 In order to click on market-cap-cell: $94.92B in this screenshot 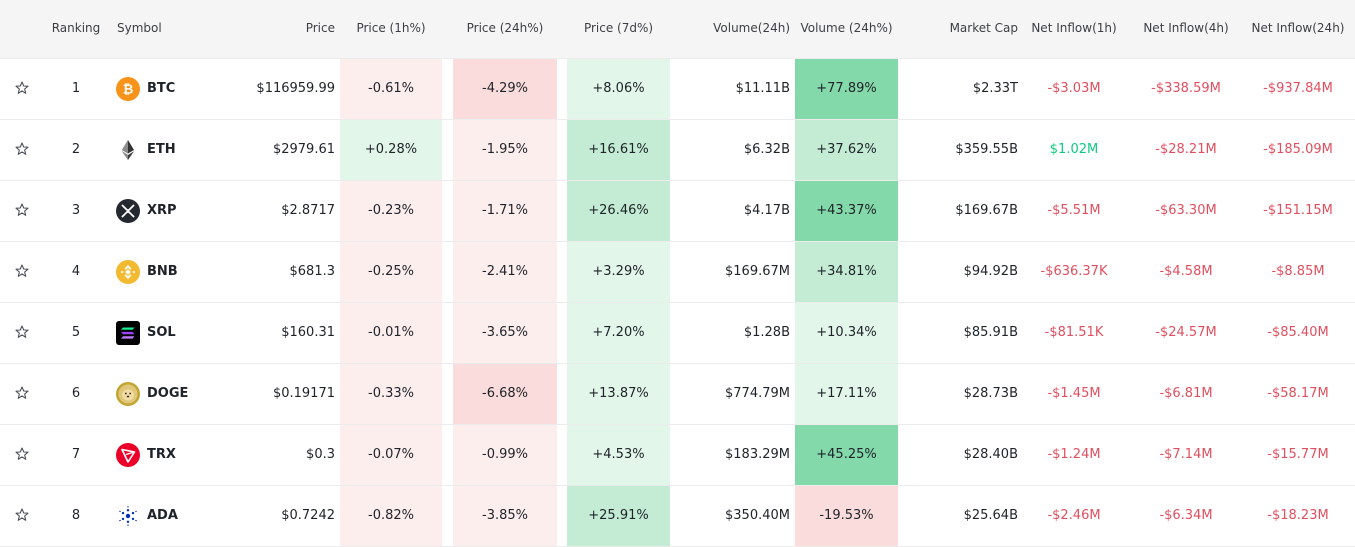, I will do `click(990, 271)`.